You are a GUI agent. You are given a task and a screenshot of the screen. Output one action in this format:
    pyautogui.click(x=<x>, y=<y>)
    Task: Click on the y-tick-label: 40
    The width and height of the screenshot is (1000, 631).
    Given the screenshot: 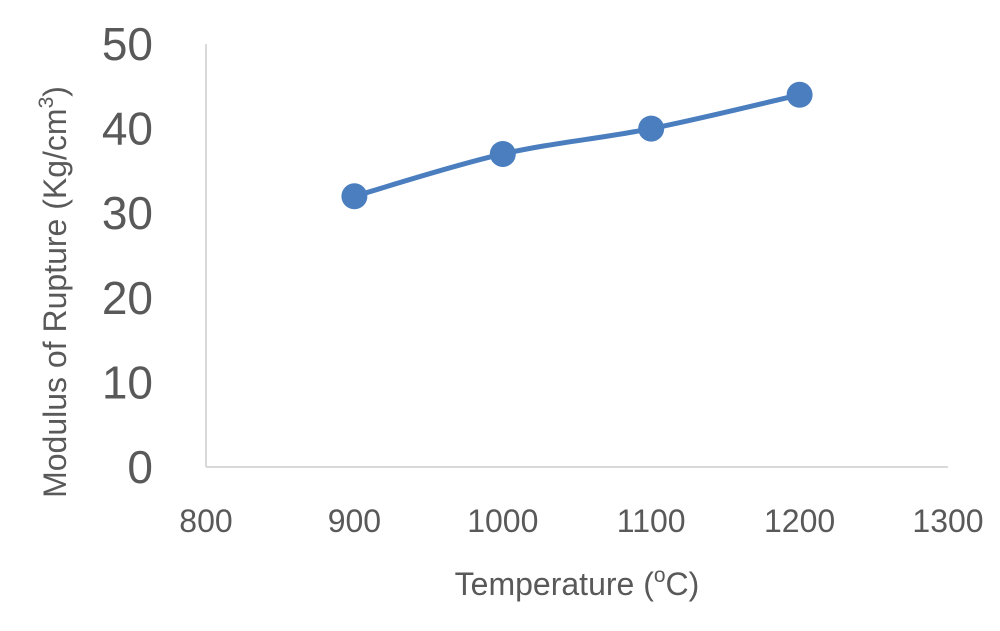 What is the action you would take?
    pyautogui.click(x=127, y=129)
    